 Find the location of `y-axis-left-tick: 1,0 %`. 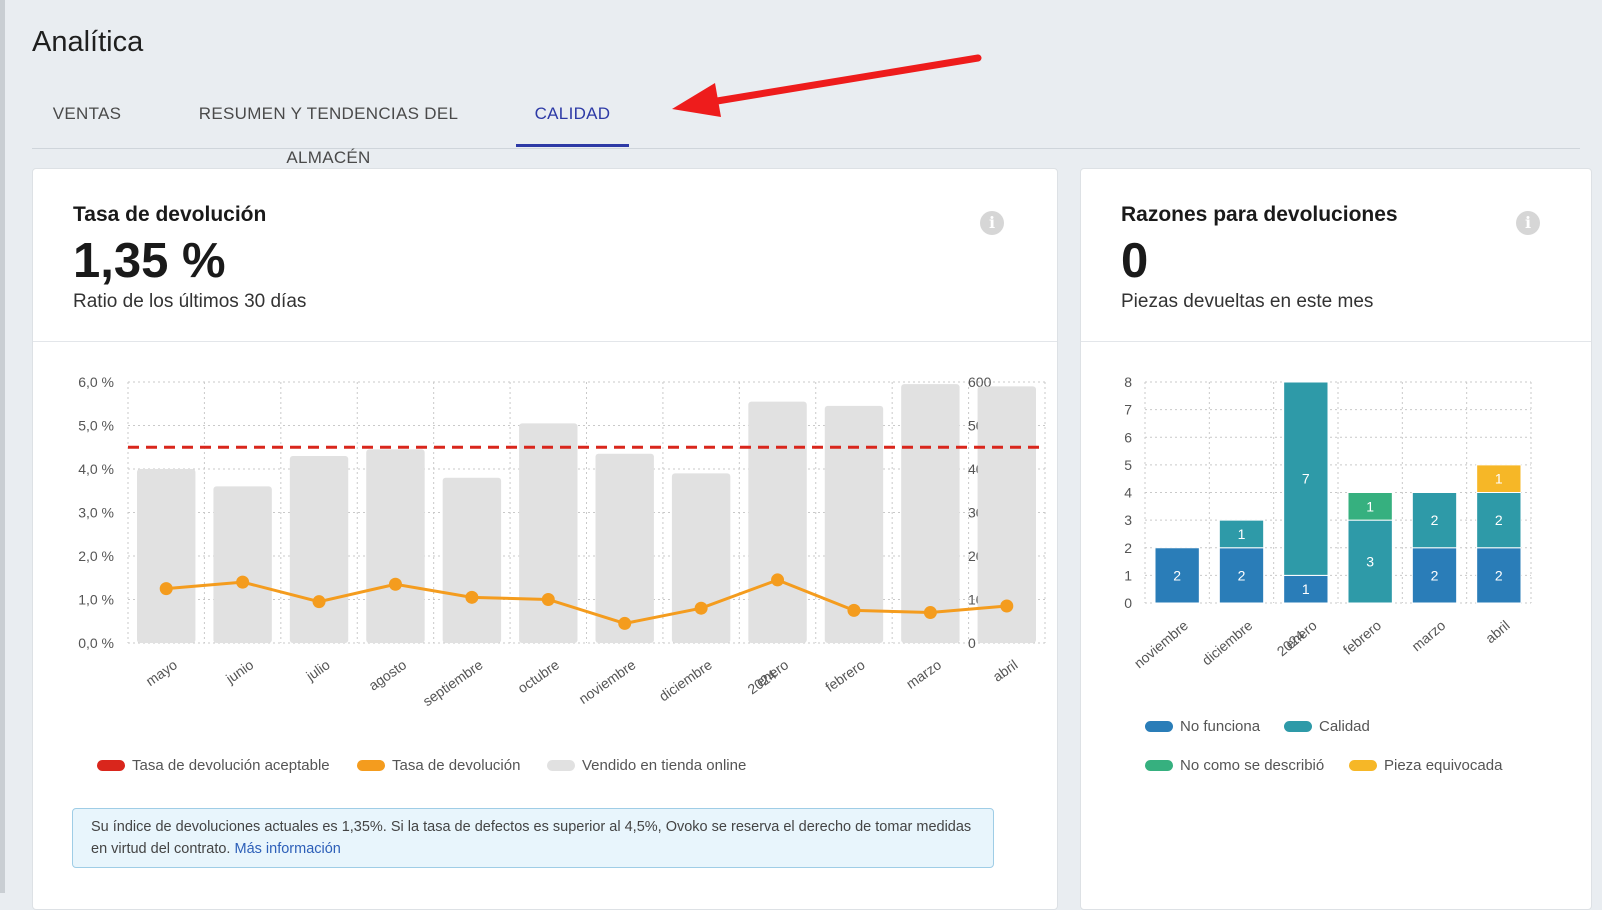

y-axis-left-tick: 1,0 % is located at coordinates (96, 600).